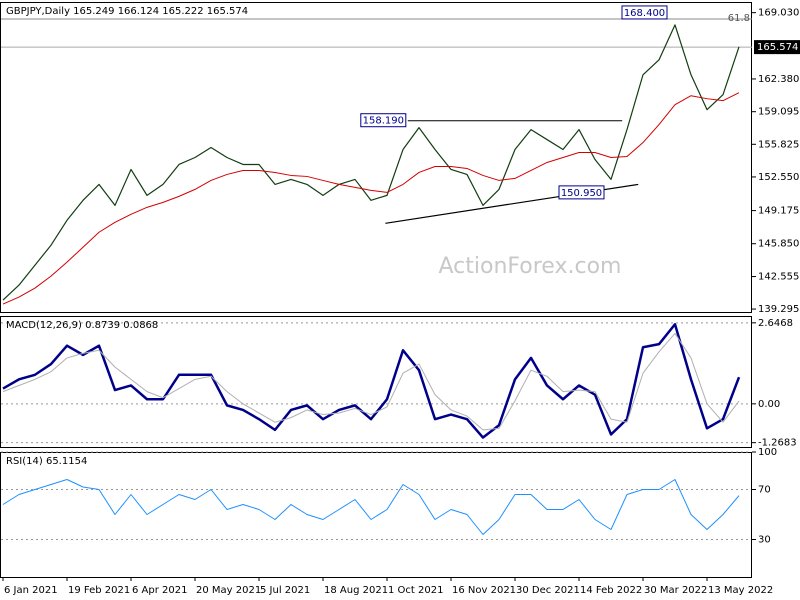 This screenshot has height=600, width=800. I want to click on y-tick-label: 139.295, so click(778, 309).